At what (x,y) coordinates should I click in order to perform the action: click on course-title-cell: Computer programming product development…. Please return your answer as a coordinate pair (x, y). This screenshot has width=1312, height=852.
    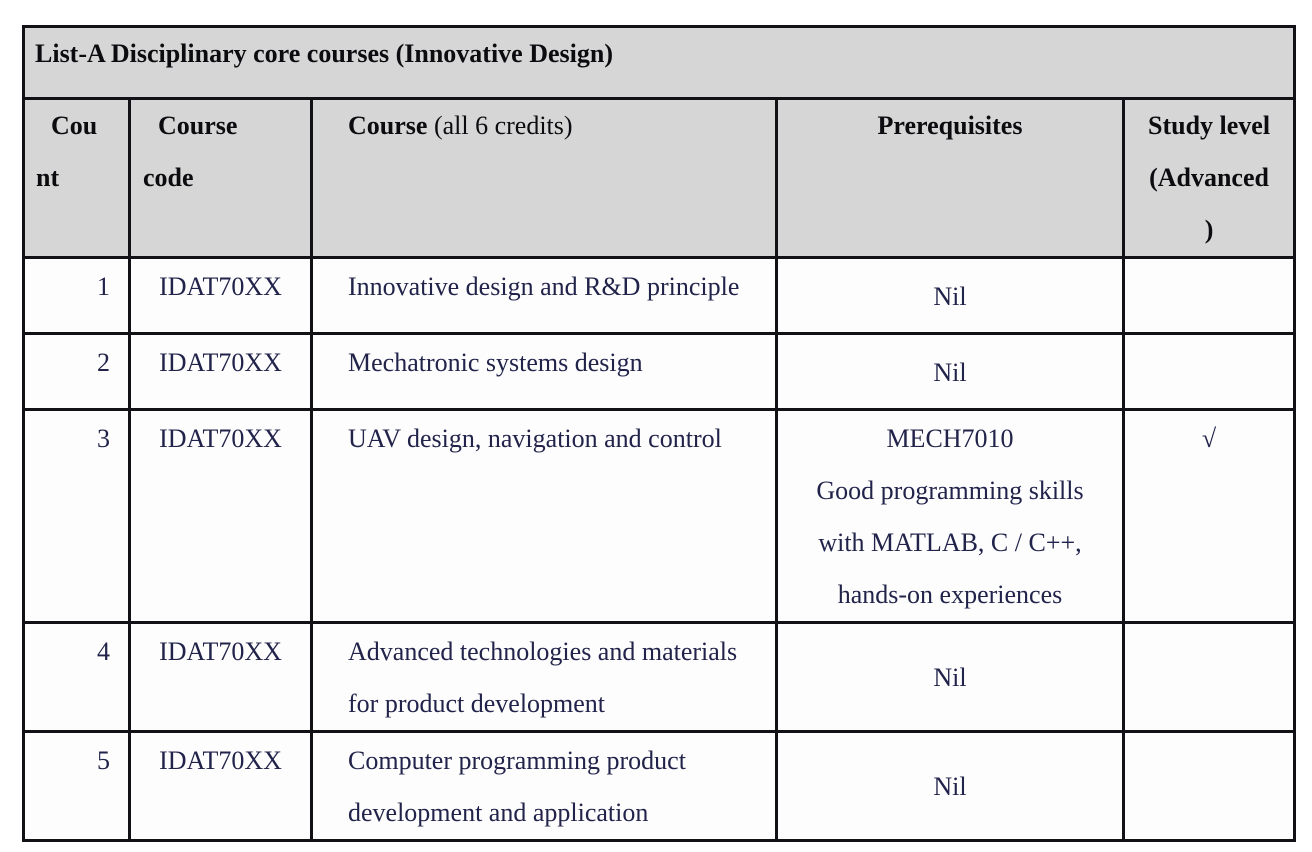
    Looking at the image, I should click on (544, 786).